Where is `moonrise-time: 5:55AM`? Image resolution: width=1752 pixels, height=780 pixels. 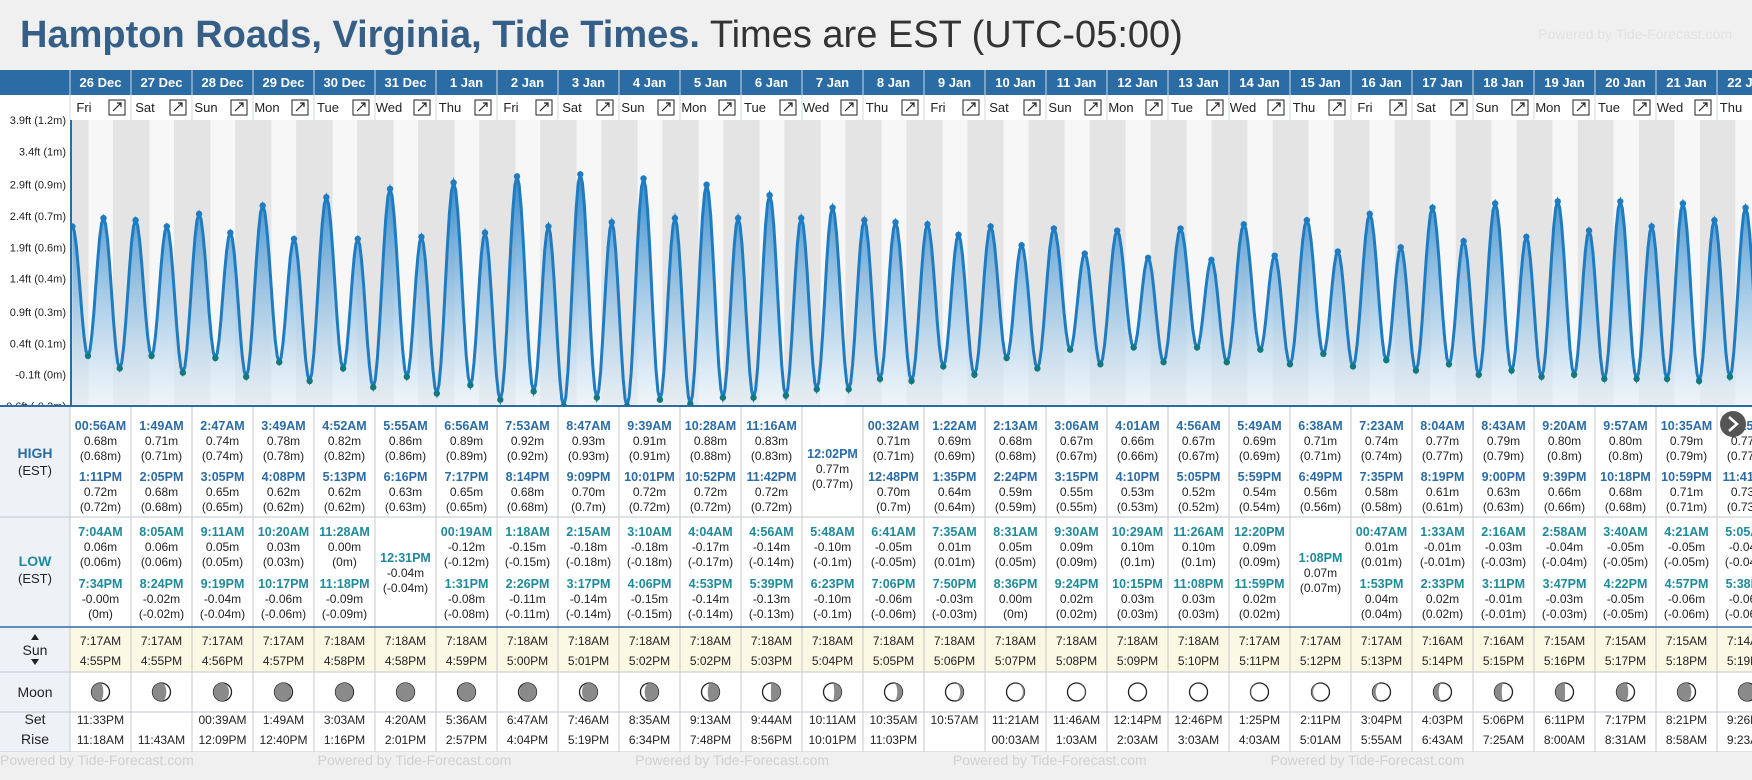 moonrise-time: 5:55AM is located at coordinates (1381, 740).